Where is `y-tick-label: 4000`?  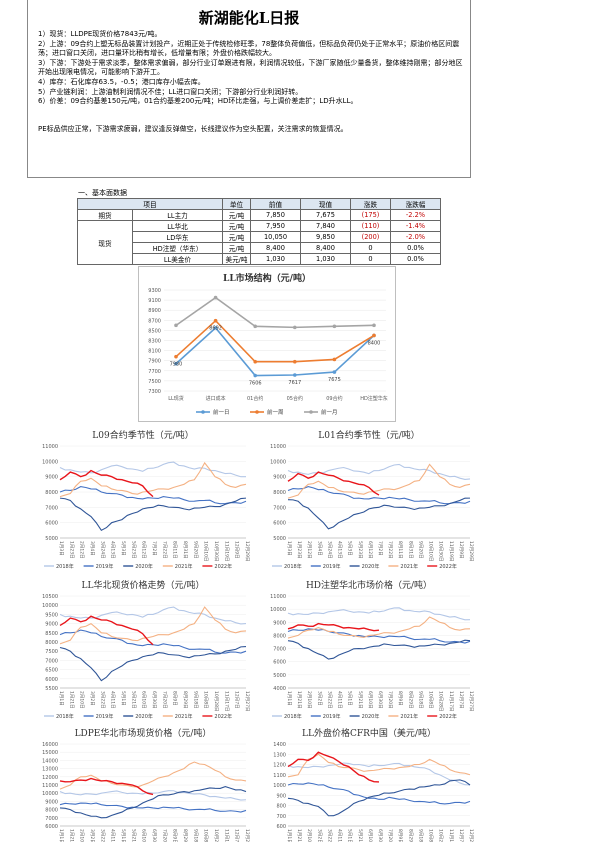 y-tick-label: 4000 is located at coordinates (279, 689).